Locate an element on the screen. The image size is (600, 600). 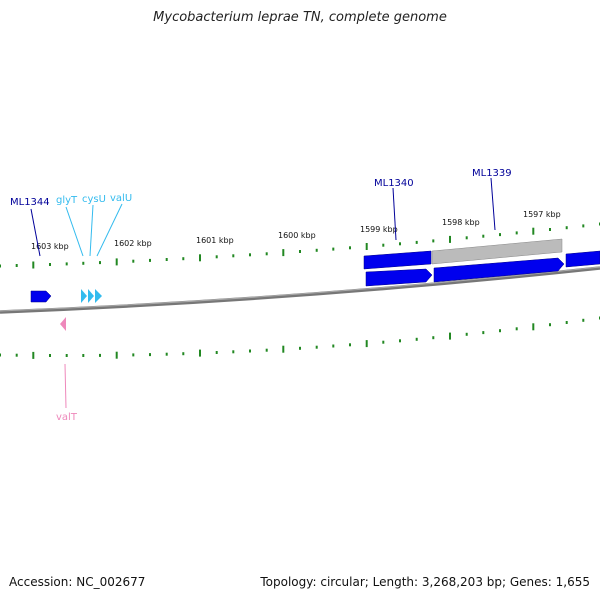
gene-ml1344-arrow is located at coordinates (41, 296).